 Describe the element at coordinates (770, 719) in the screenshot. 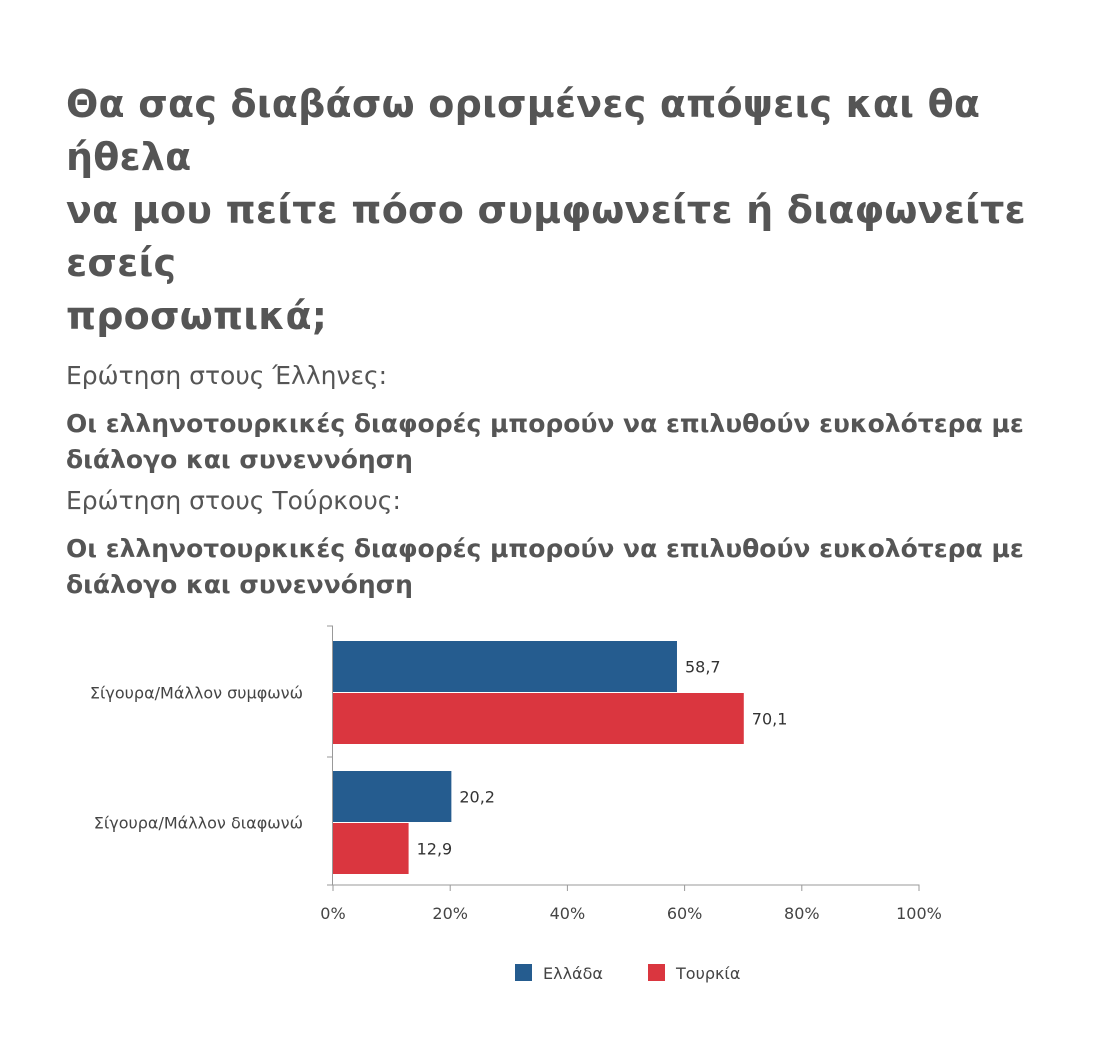

I see `data-label: 70,1` at that location.